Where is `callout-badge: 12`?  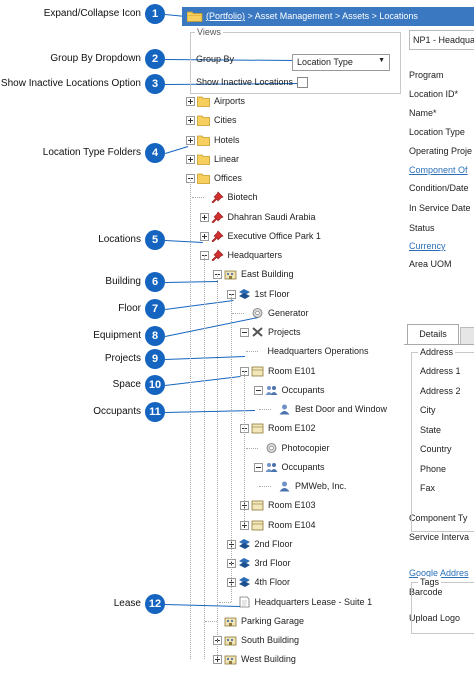 callout-badge: 12 is located at coordinates (155, 604).